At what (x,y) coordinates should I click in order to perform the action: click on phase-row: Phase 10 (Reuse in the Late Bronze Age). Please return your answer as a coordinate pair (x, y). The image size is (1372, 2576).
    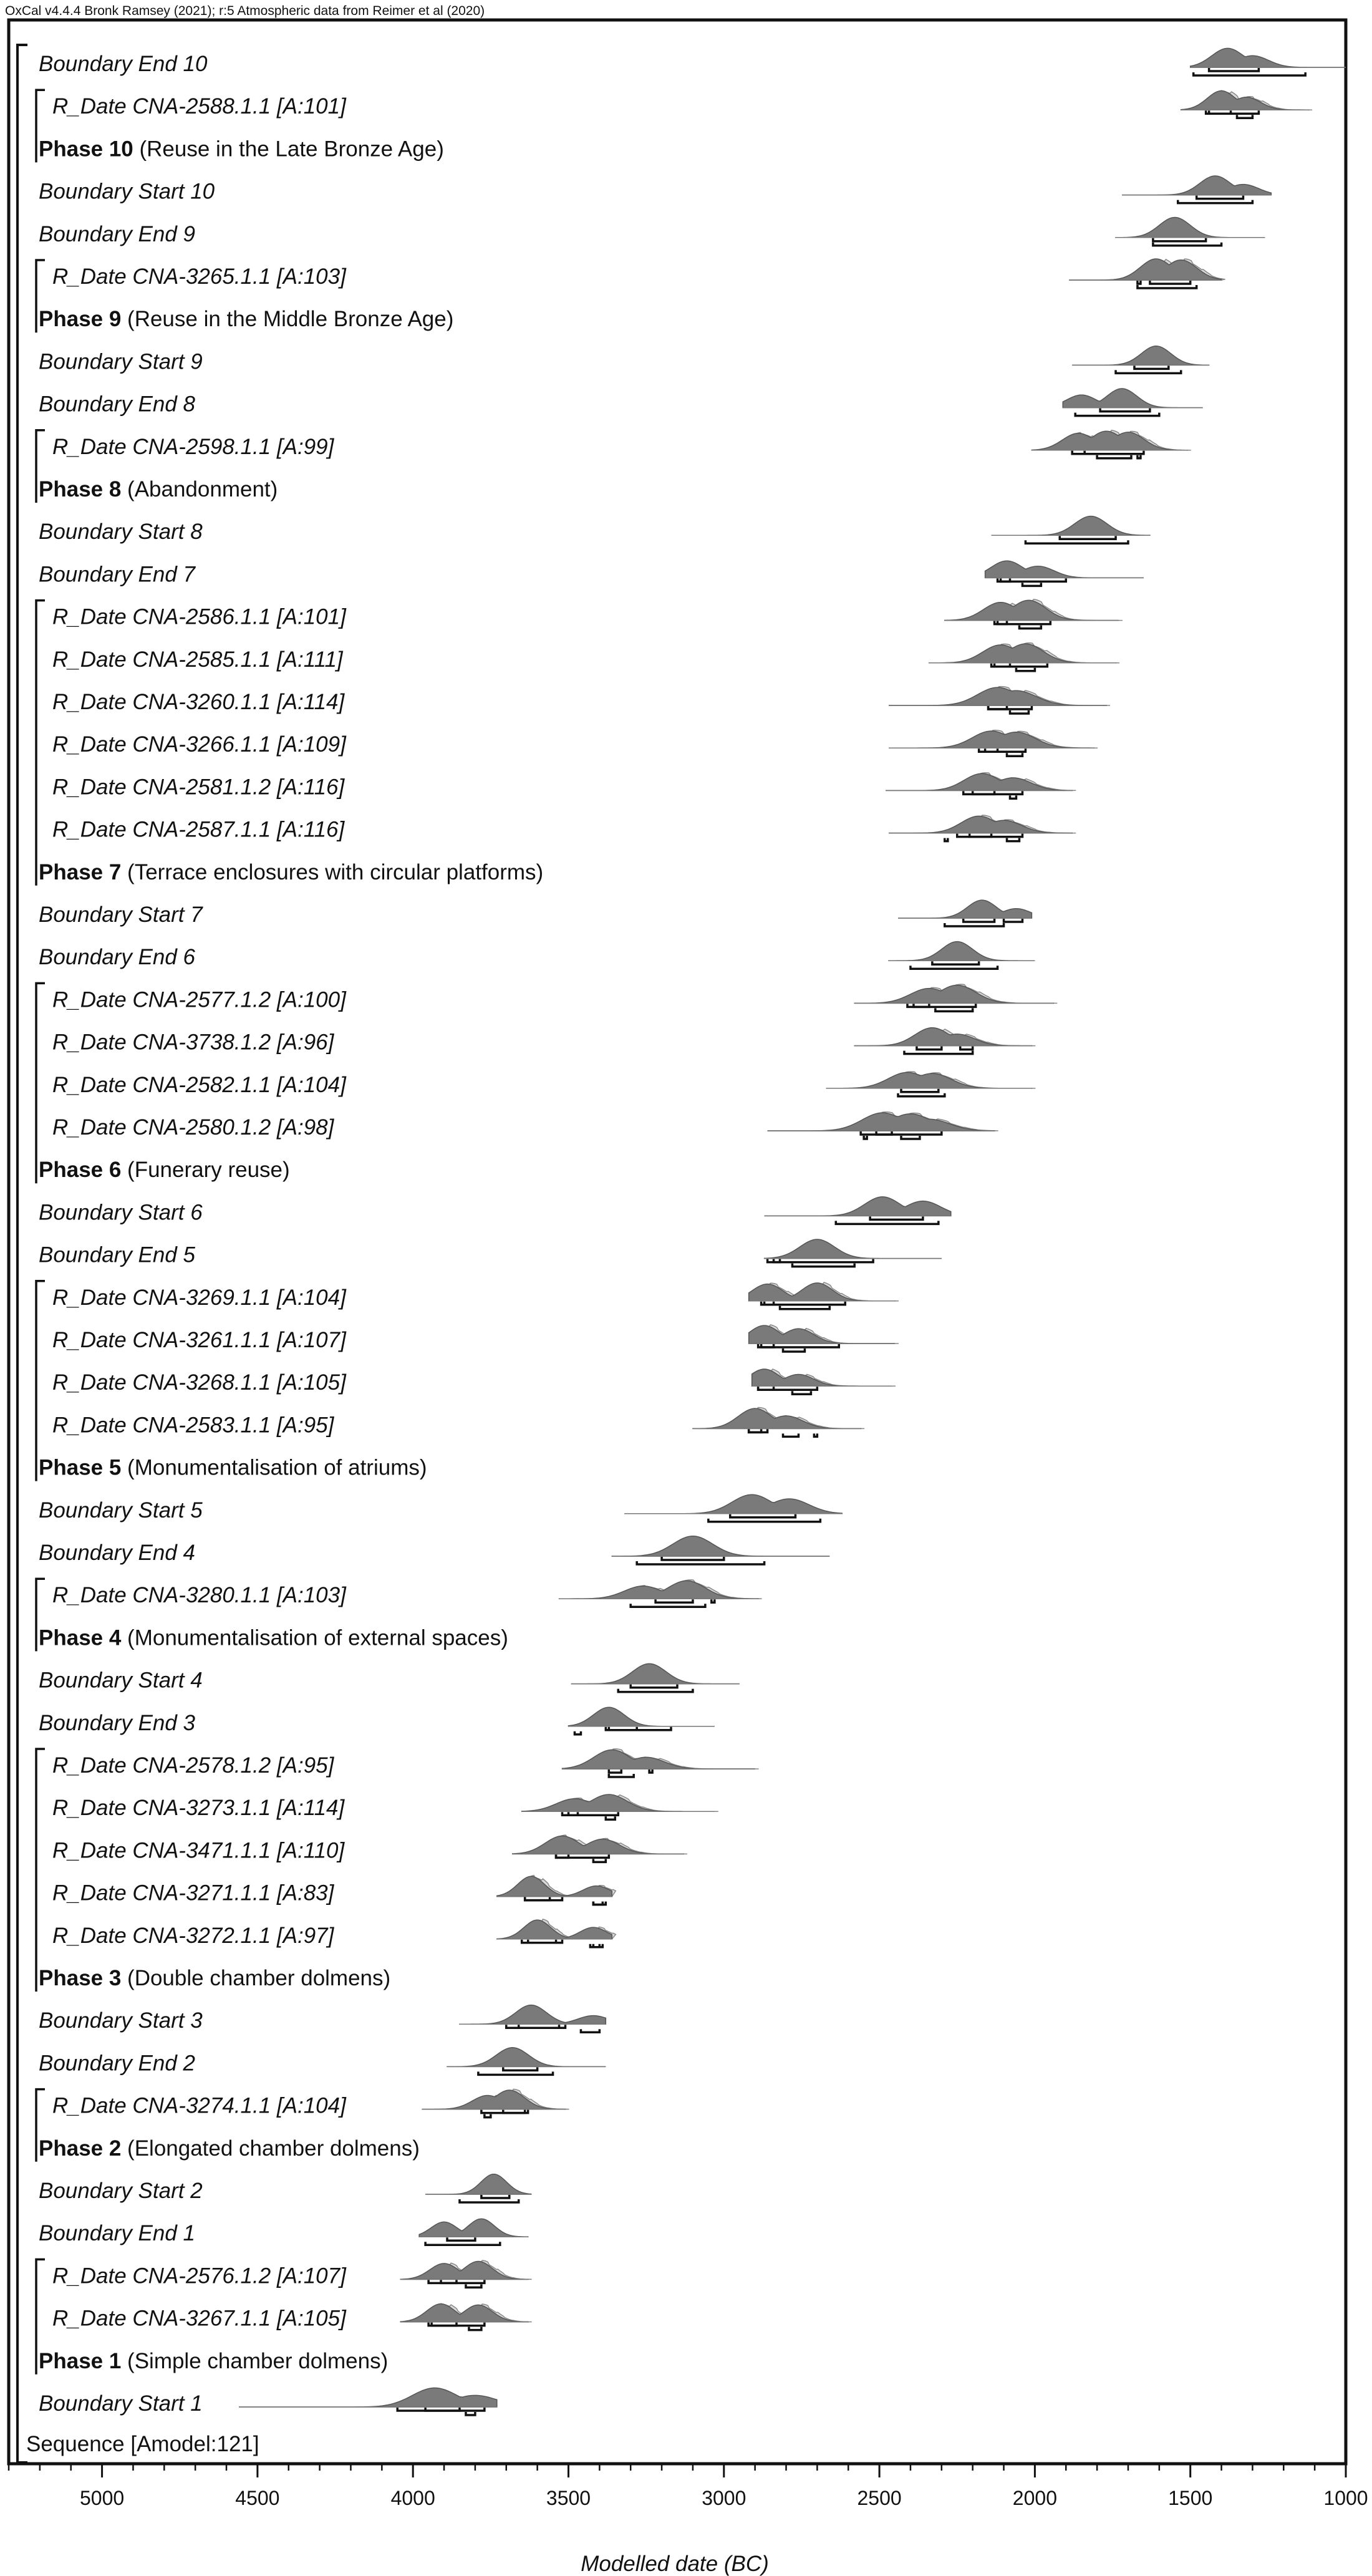
    Looking at the image, I should click on (241, 149).